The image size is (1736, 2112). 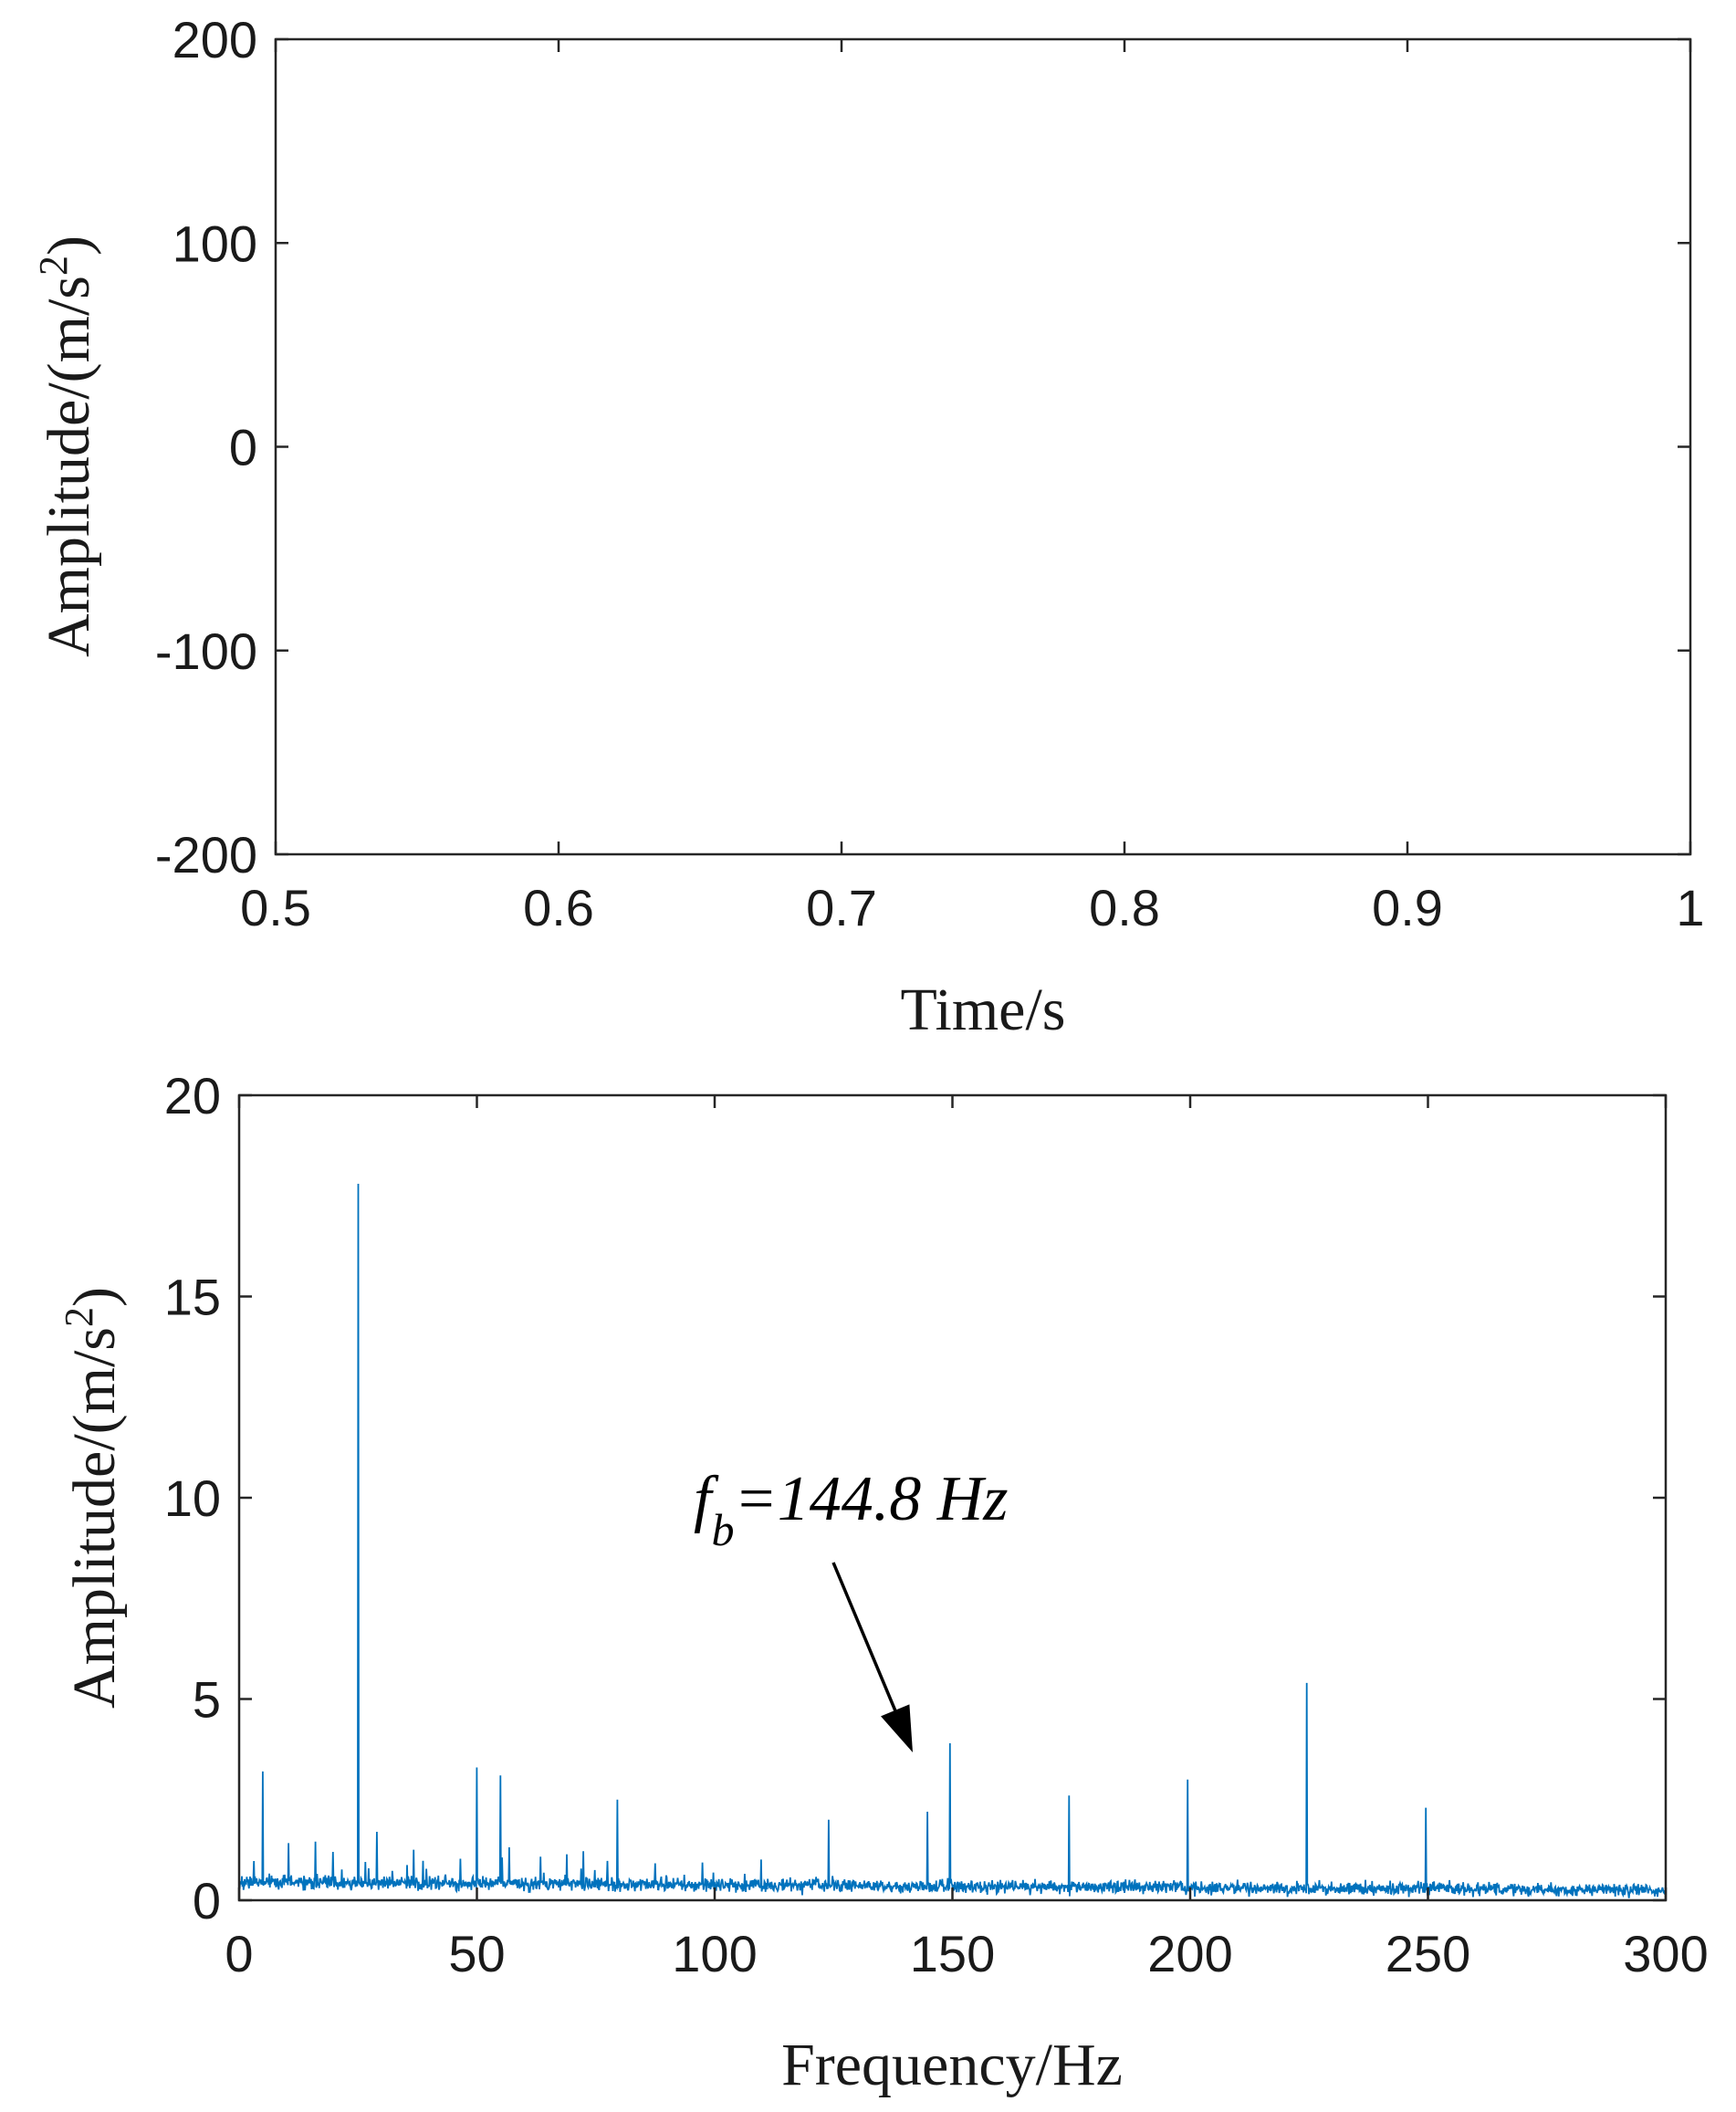 What do you see at coordinates (243, 447) in the screenshot?
I see `time-signal-y-tick-label: 0` at bounding box center [243, 447].